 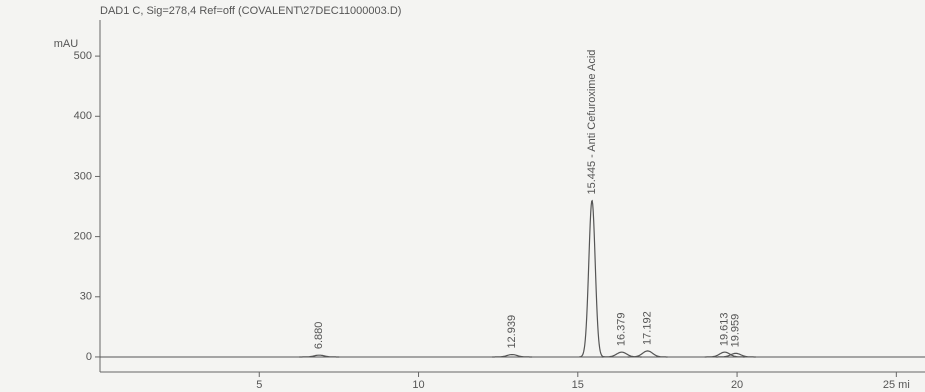 I want to click on peak-label: 6.880, so click(x=319, y=336).